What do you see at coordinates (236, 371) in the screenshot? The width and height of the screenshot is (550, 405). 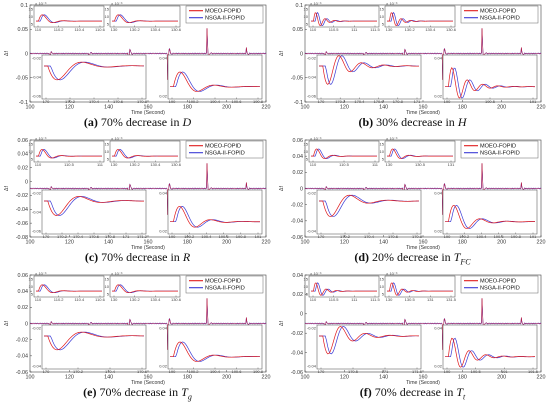 I see `inset-x-tick-label: 190.6` at bounding box center [236, 371].